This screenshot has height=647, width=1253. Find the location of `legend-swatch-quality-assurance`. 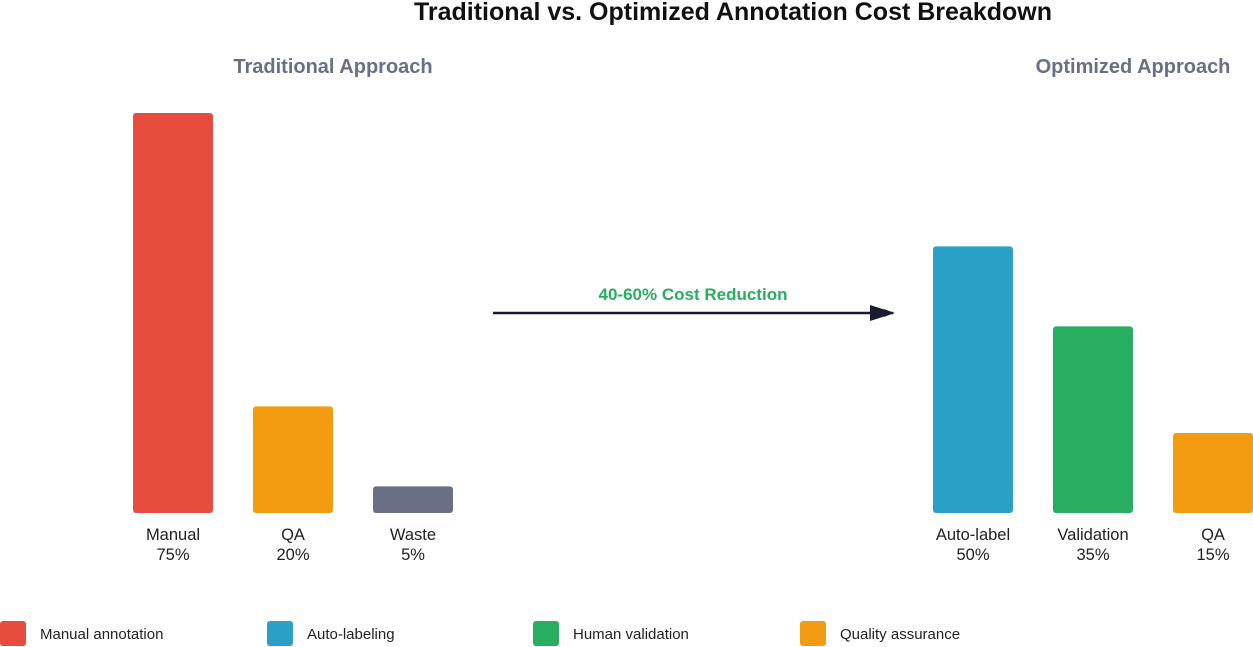

legend-swatch-quality-assurance is located at coordinates (813, 633).